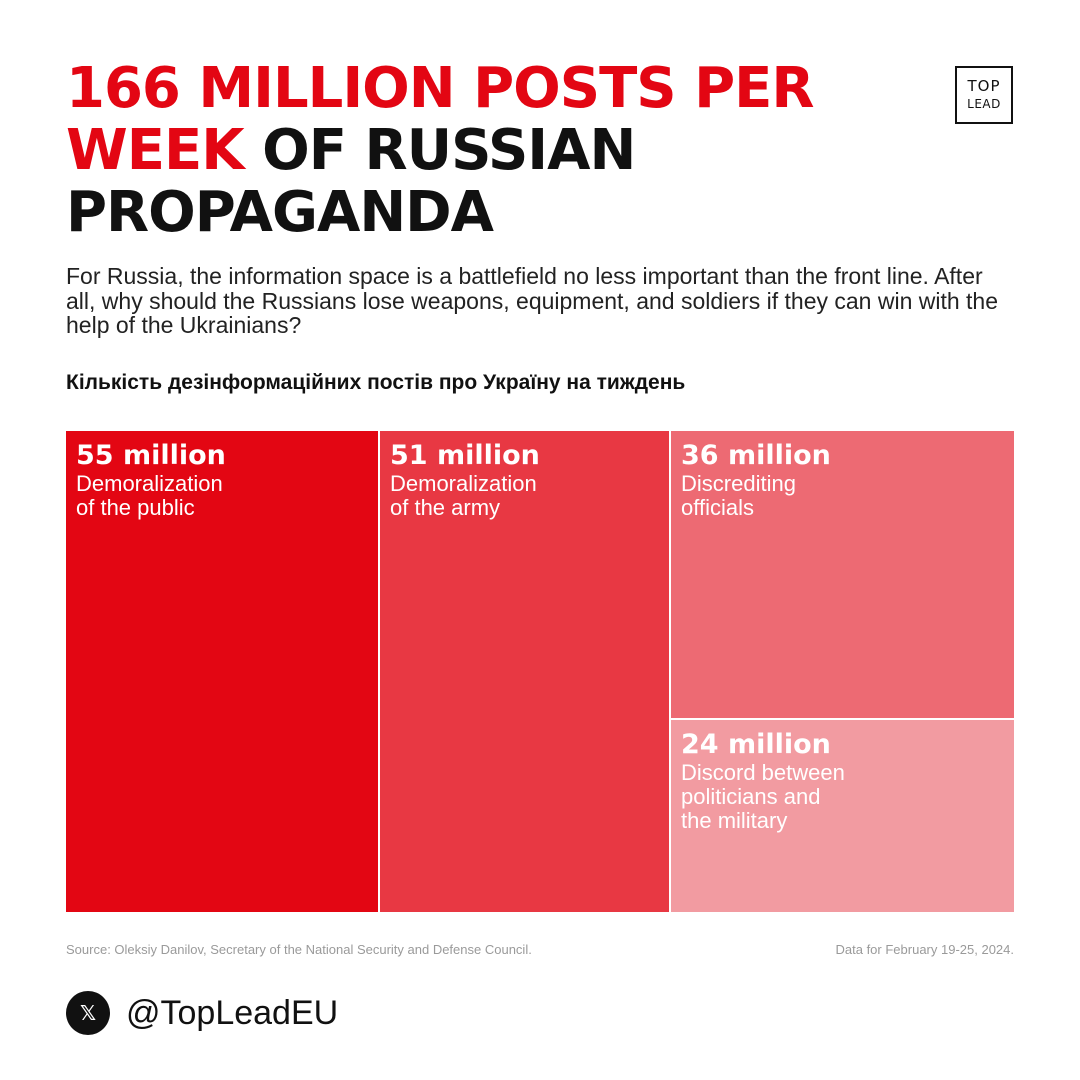 The width and height of the screenshot is (1080, 1080). What do you see at coordinates (756, 455) in the screenshot?
I see `tile-value: 36 million` at bounding box center [756, 455].